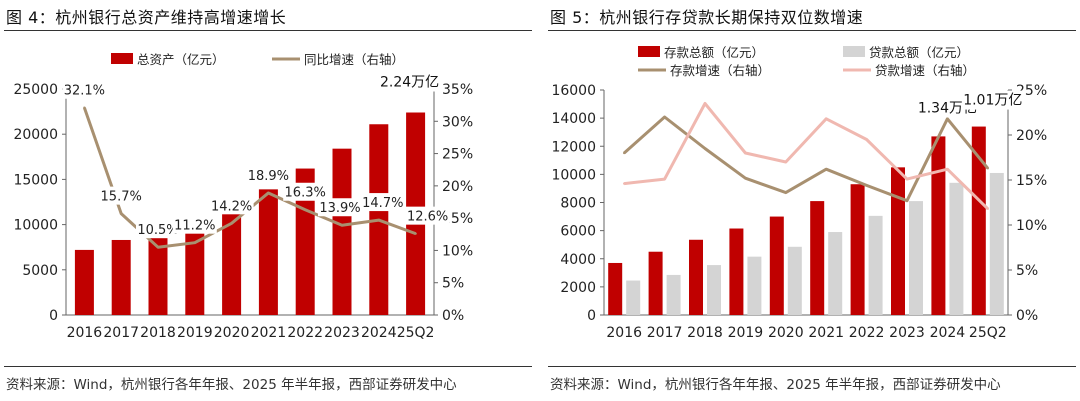 This screenshot has height=401, width=1080. I want to click on figure-4-bottom-rule, so click(268, 366).